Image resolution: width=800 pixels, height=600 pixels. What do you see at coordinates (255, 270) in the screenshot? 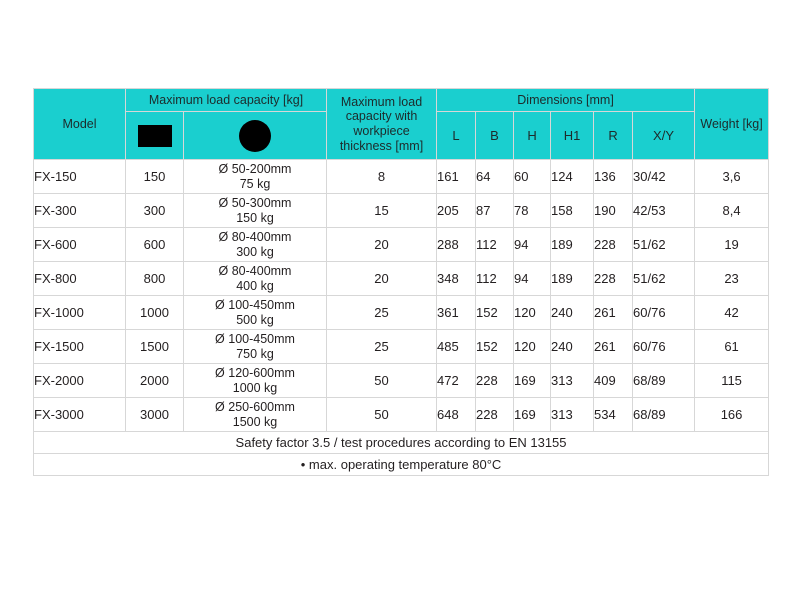
I see `load-round-diameter: Ø 80-400mm` at bounding box center [255, 270].